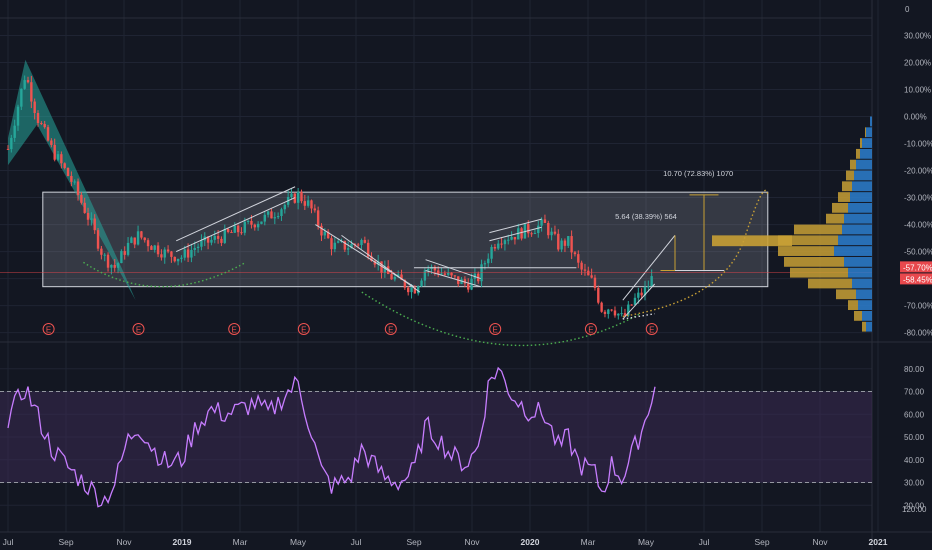 The height and width of the screenshot is (550, 932). I want to click on annotations: 10.70 (72.83%) 1070 5.64 (38.39%) 564, so click(674, 195).